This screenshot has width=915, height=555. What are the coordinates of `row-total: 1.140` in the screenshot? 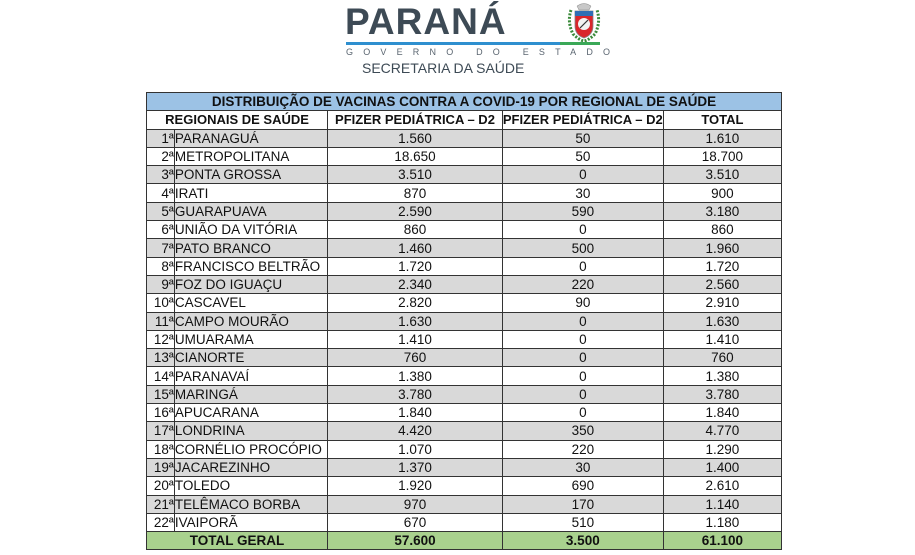 It's located at (722, 504).